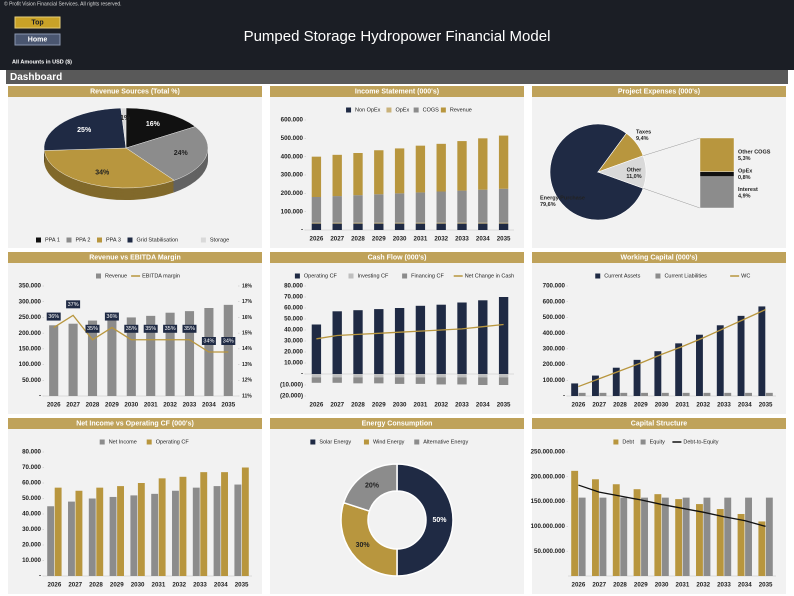 The image size is (794, 596). What do you see at coordinates (622, 276) in the screenshot?
I see `legend-label: Current Assets` at bounding box center [622, 276].